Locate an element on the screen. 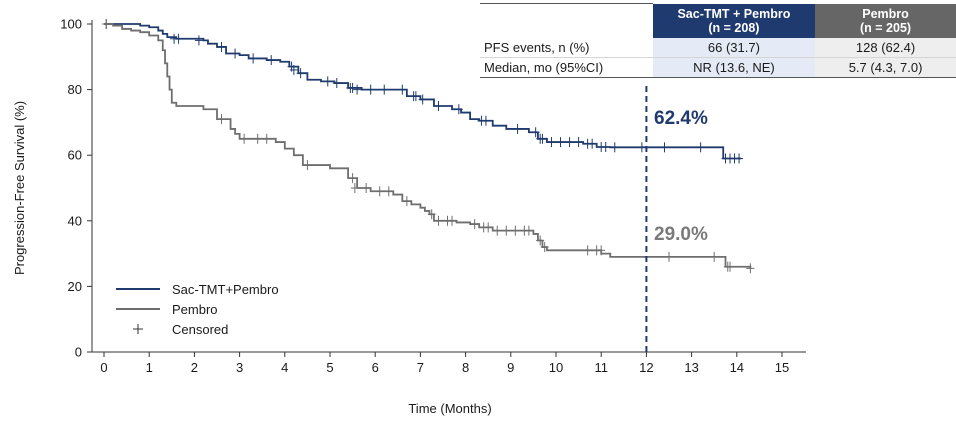  x-tick-label: 12 is located at coordinates (646, 367).